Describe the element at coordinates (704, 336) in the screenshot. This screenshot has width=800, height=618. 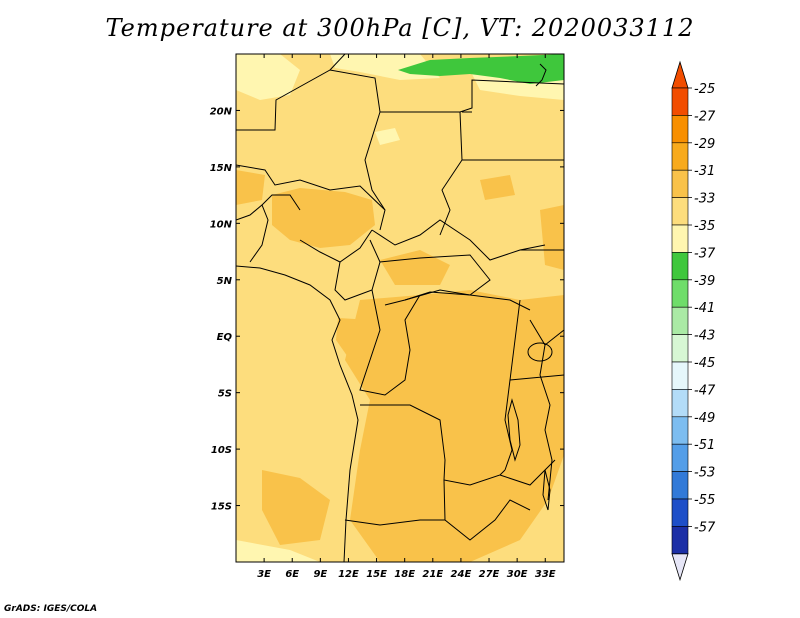
I see `colorbar-label: -43` at that location.